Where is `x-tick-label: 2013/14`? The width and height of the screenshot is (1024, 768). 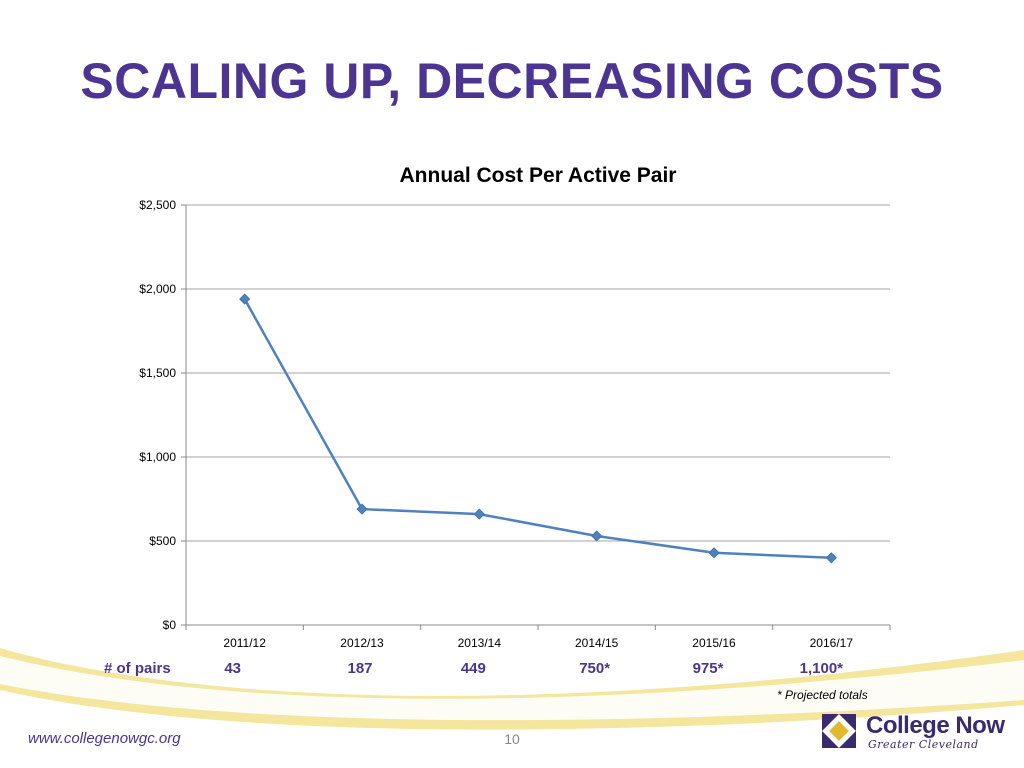 x-tick-label: 2013/14 is located at coordinates (480, 643).